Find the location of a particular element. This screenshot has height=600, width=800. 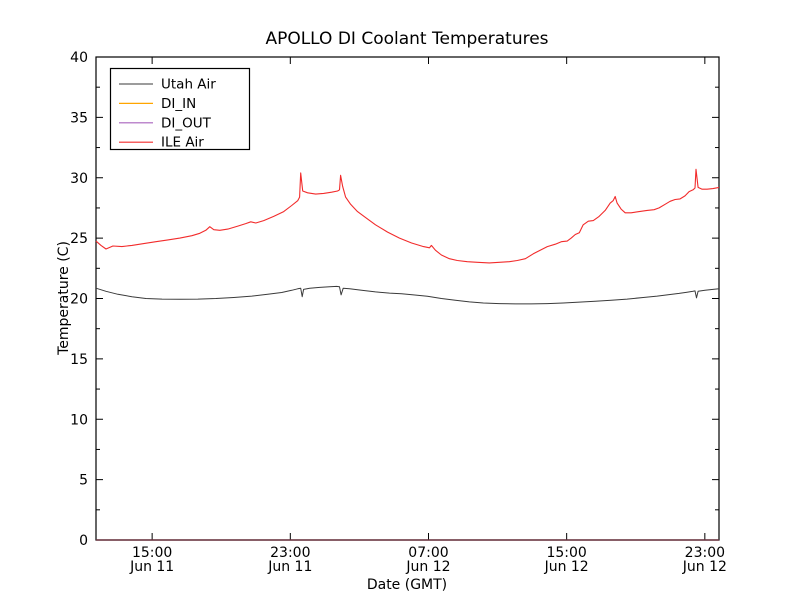

y-tick-label: 0 is located at coordinates (83, 541).